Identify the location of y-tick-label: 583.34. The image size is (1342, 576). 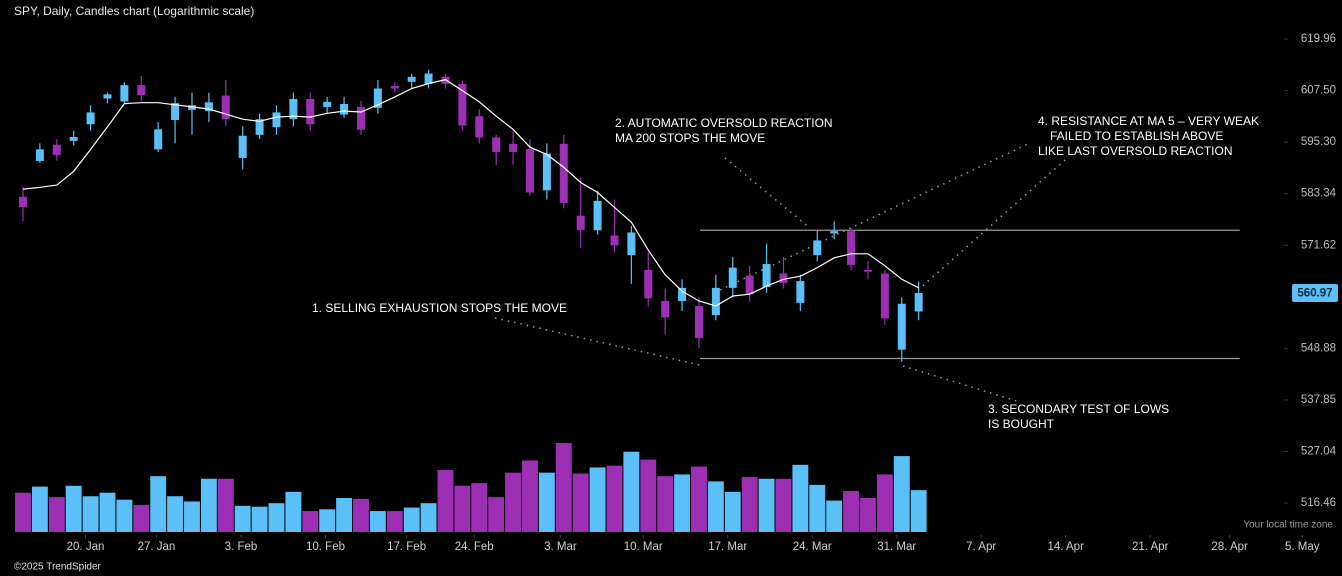
(1319, 194).